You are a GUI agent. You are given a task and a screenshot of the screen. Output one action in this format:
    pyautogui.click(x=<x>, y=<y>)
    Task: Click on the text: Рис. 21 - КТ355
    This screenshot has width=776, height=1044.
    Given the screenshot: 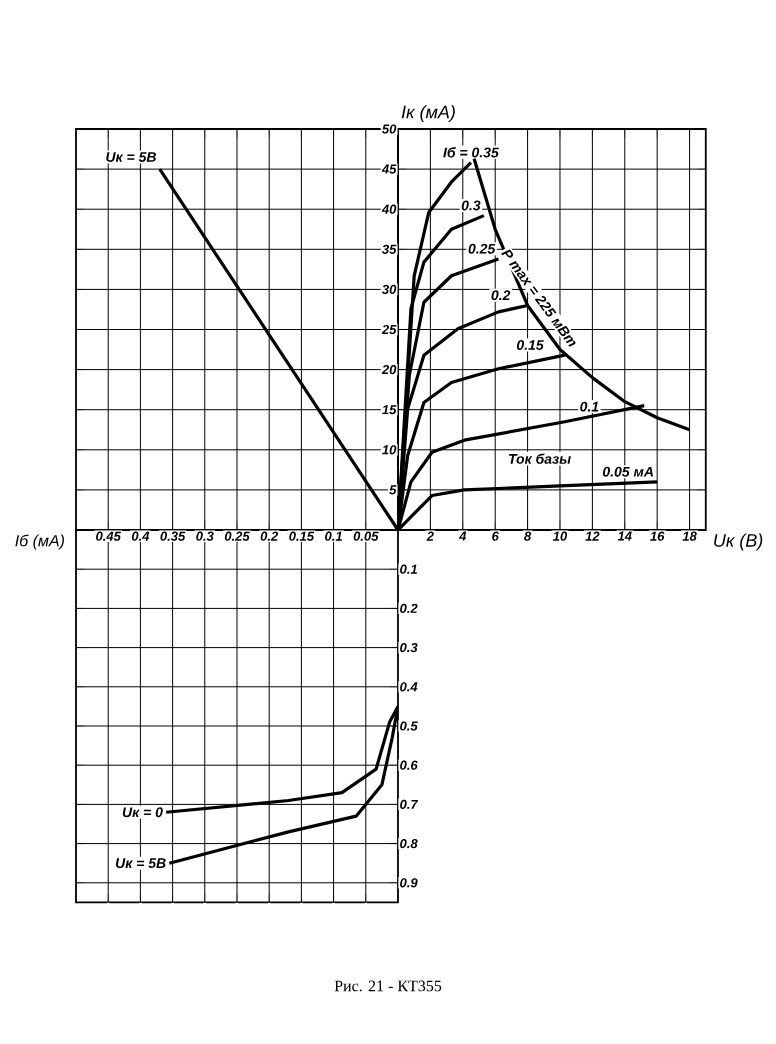 What is the action you would take?
    pyautogui.click(x=388, y=986)
    